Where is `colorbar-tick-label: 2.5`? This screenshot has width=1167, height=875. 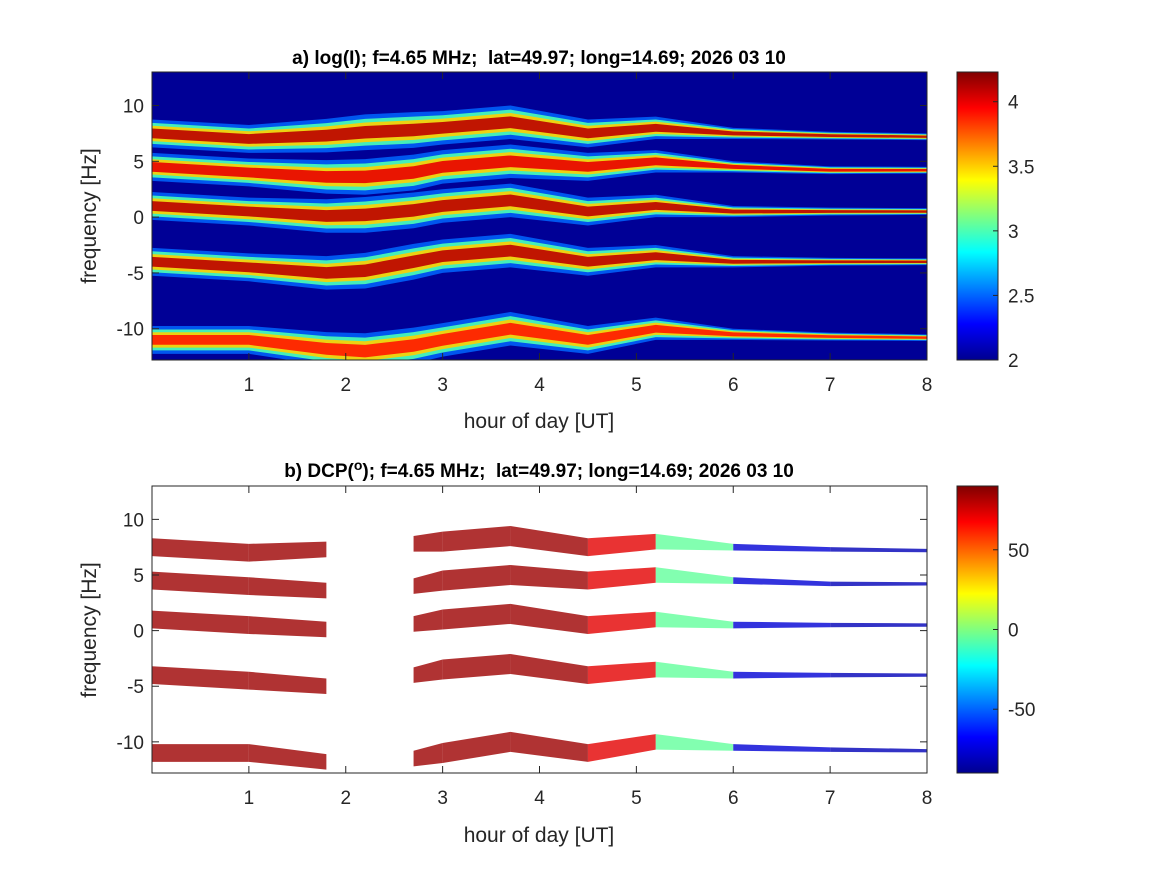
colorbar-tick-label: 2.5 is located at coordinates (1021, 296).